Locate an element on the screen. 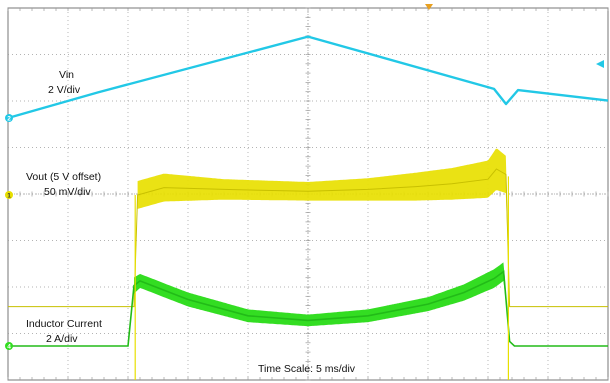 The height and width of the screenshot is (383, 610). channel-2-marker-label: 2 is located at coordinates (9, 119).